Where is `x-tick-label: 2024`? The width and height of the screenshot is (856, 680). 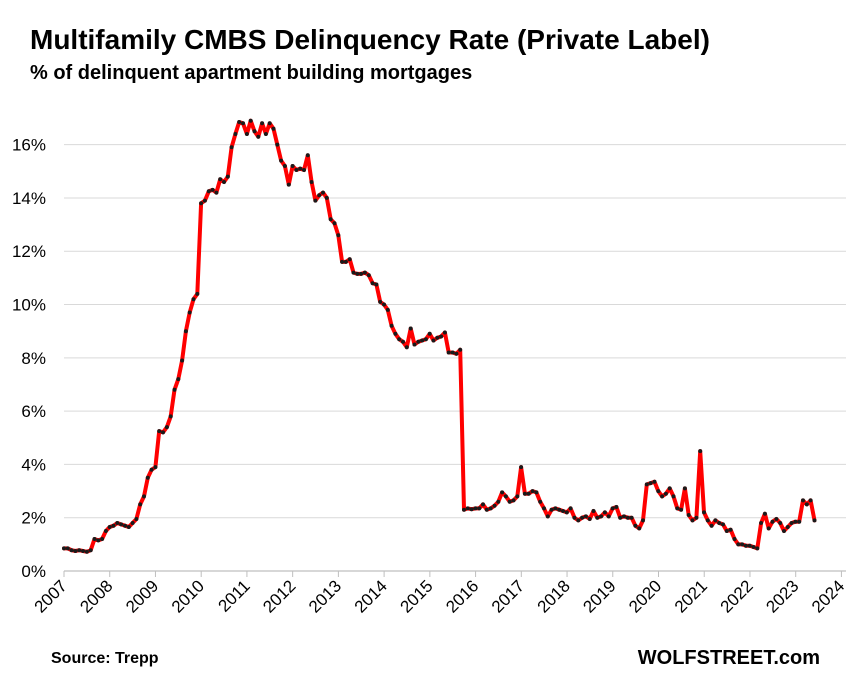
x-tick-label: 2024 is located at coordinates (828, 596).